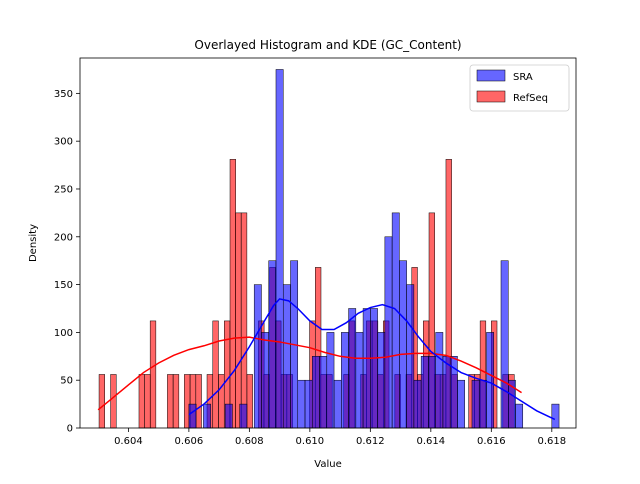  What do you see at coordinates (189, 441) in the screenshot?
I see `x-tick-label: 0.606` at bounding box center [189, 441].